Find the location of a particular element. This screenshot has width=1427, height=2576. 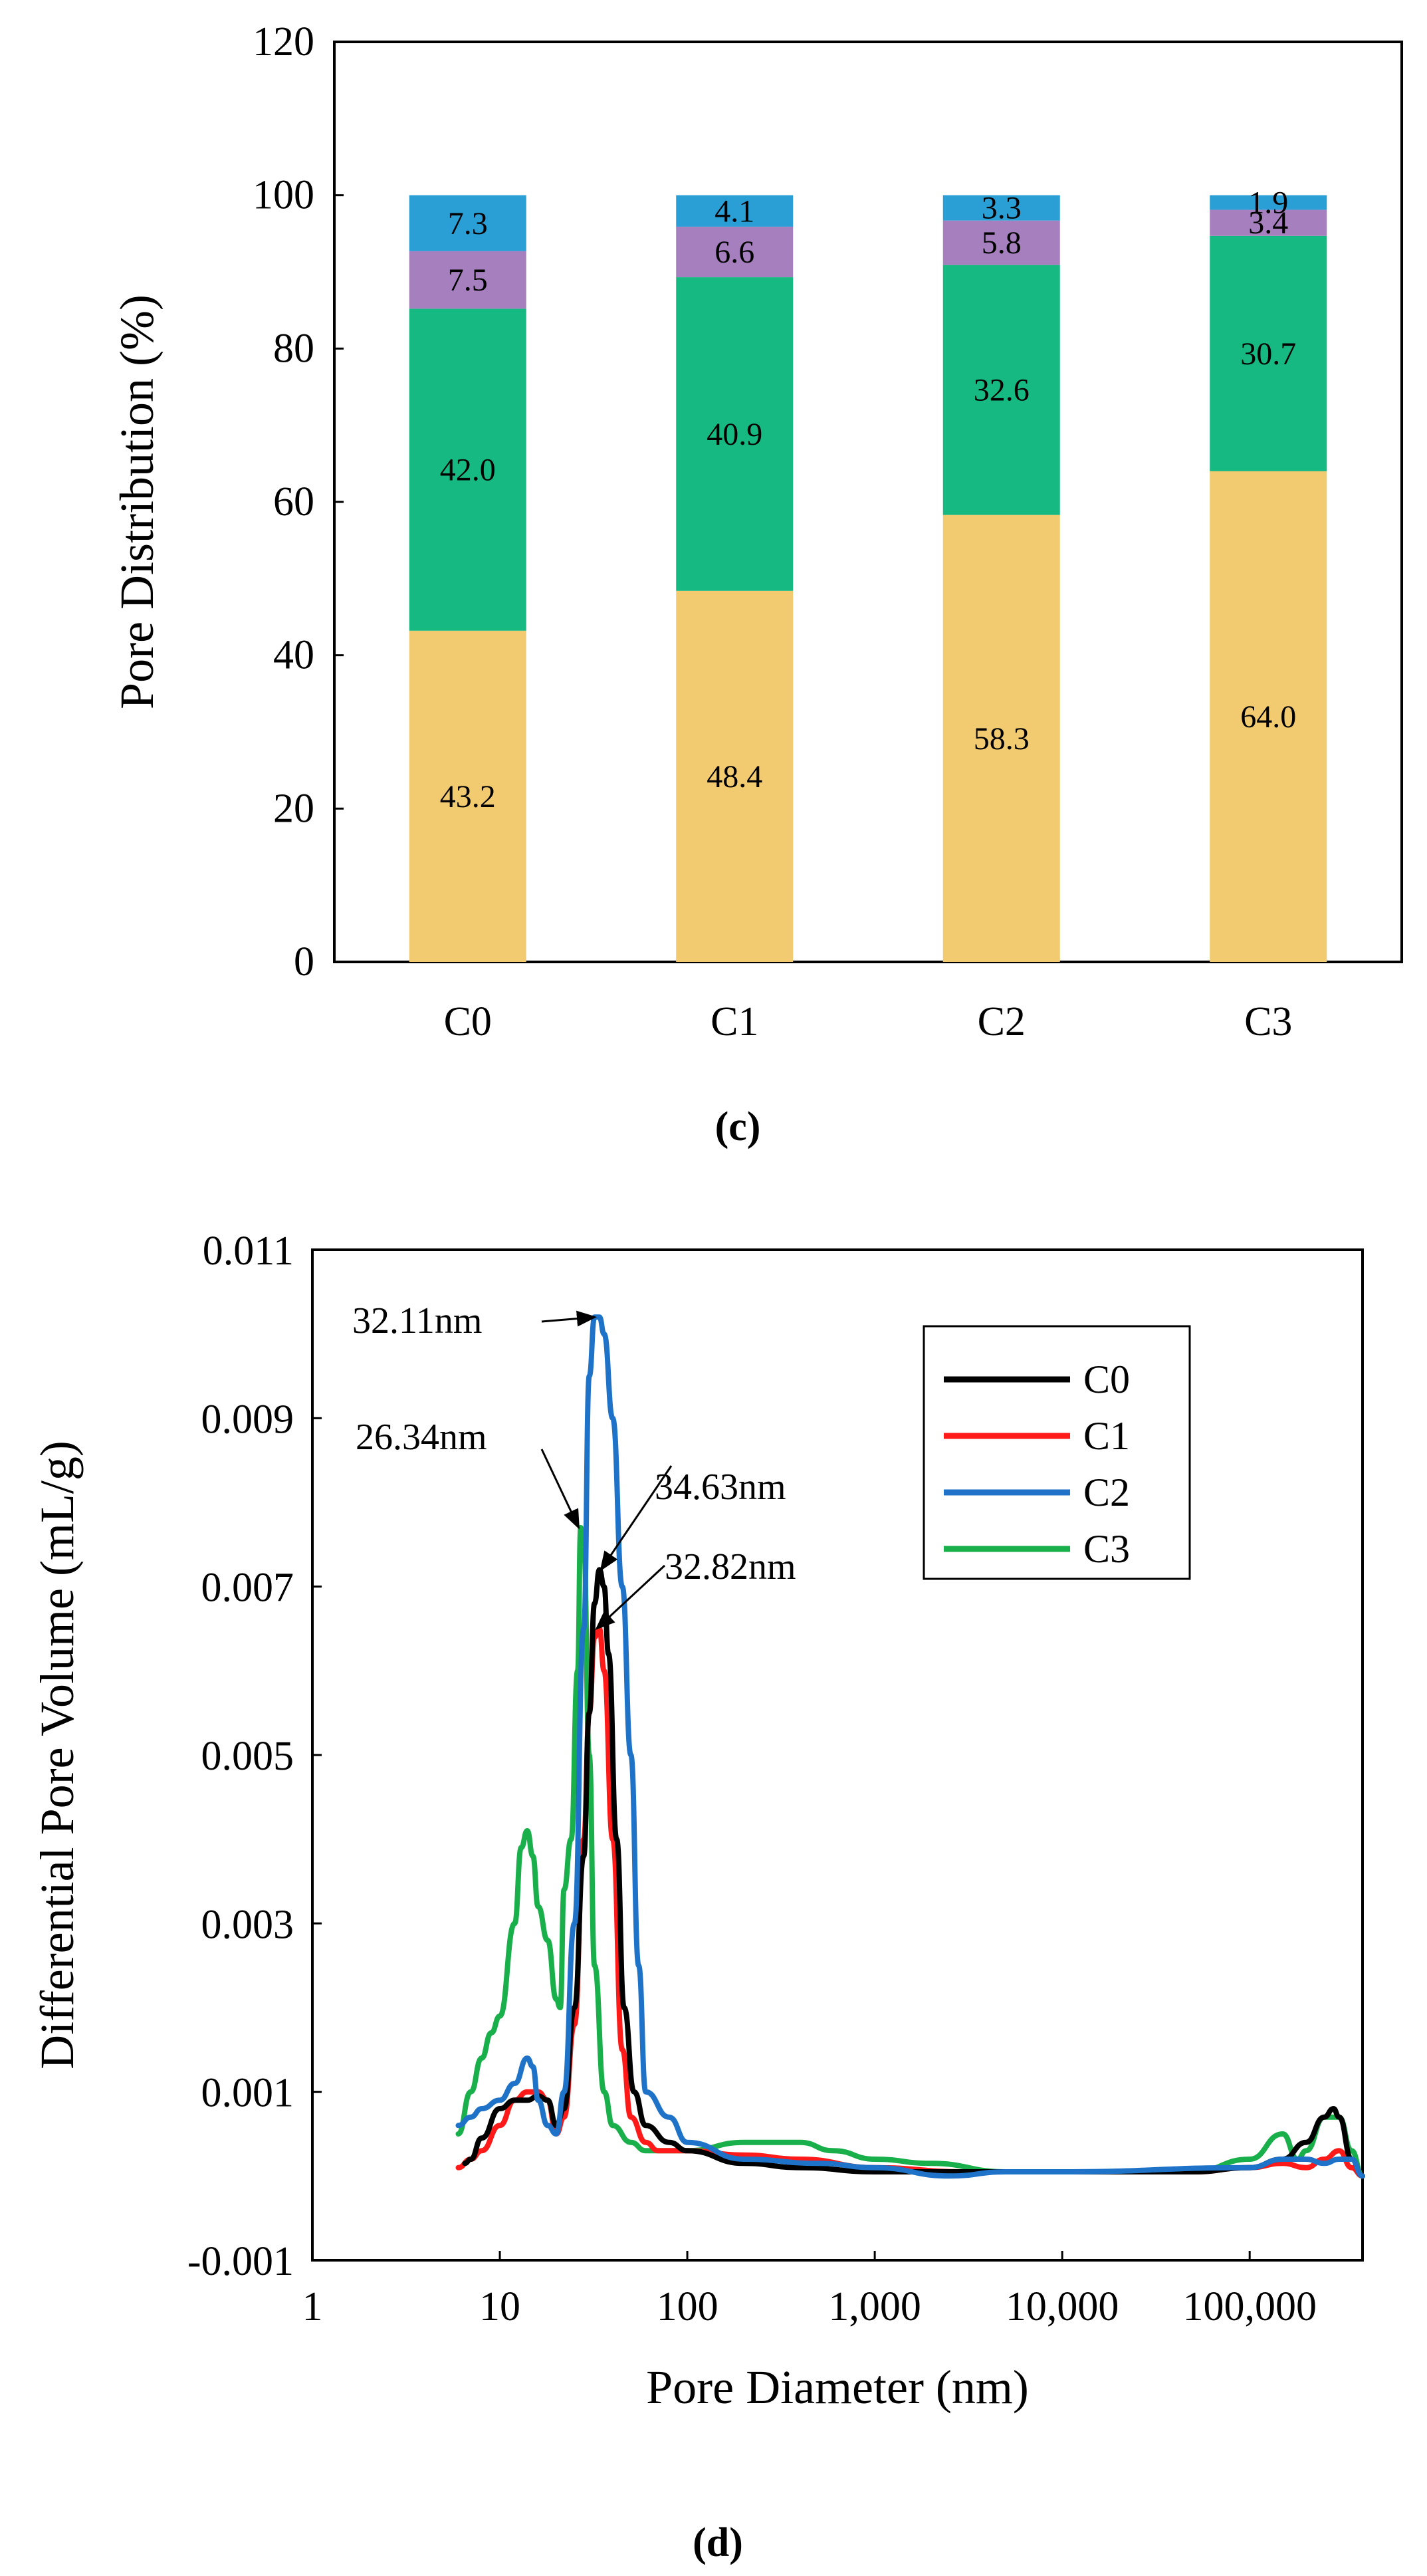

y-tick-label: 0 is located at coordinates (304, 962).